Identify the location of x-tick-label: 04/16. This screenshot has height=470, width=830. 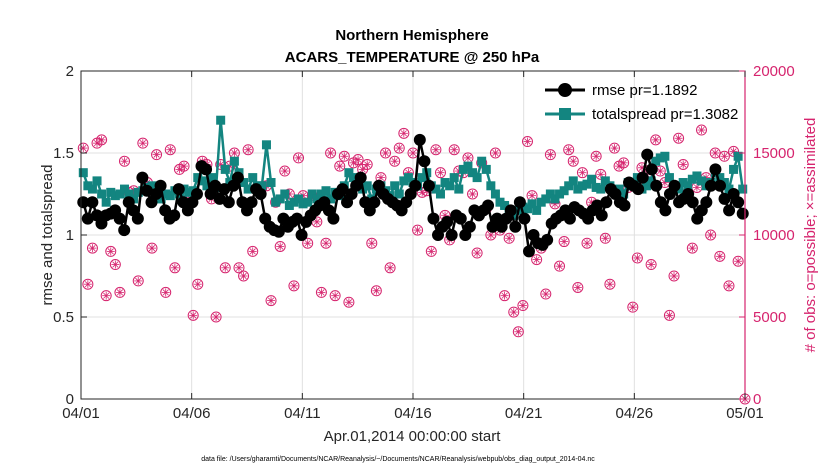
(413, 413).